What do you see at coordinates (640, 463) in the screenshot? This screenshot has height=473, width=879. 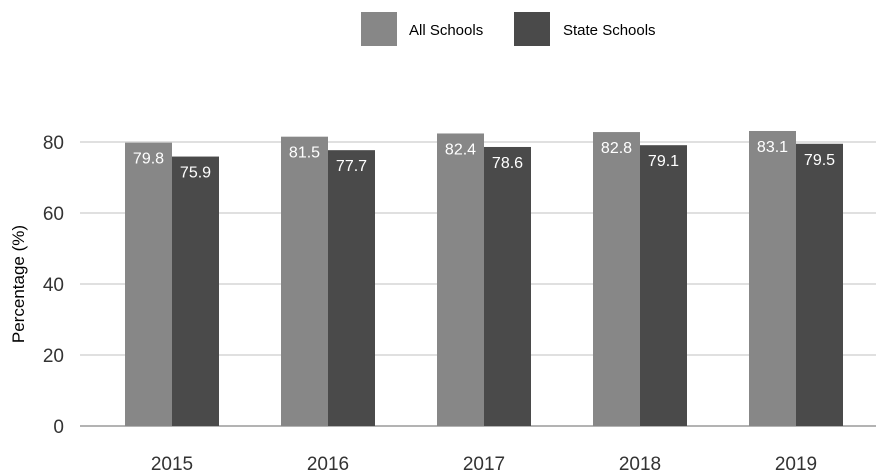 I see `x-tick-label: 2018` at bounding box center [640, 463].